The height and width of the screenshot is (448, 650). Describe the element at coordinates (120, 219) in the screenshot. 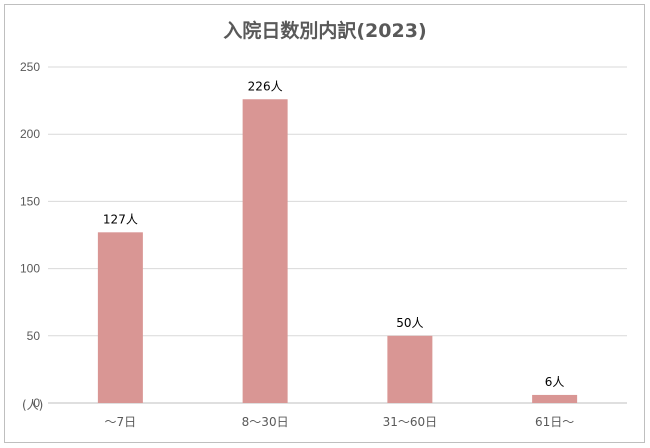

I see `data-label: 127人` at that location.